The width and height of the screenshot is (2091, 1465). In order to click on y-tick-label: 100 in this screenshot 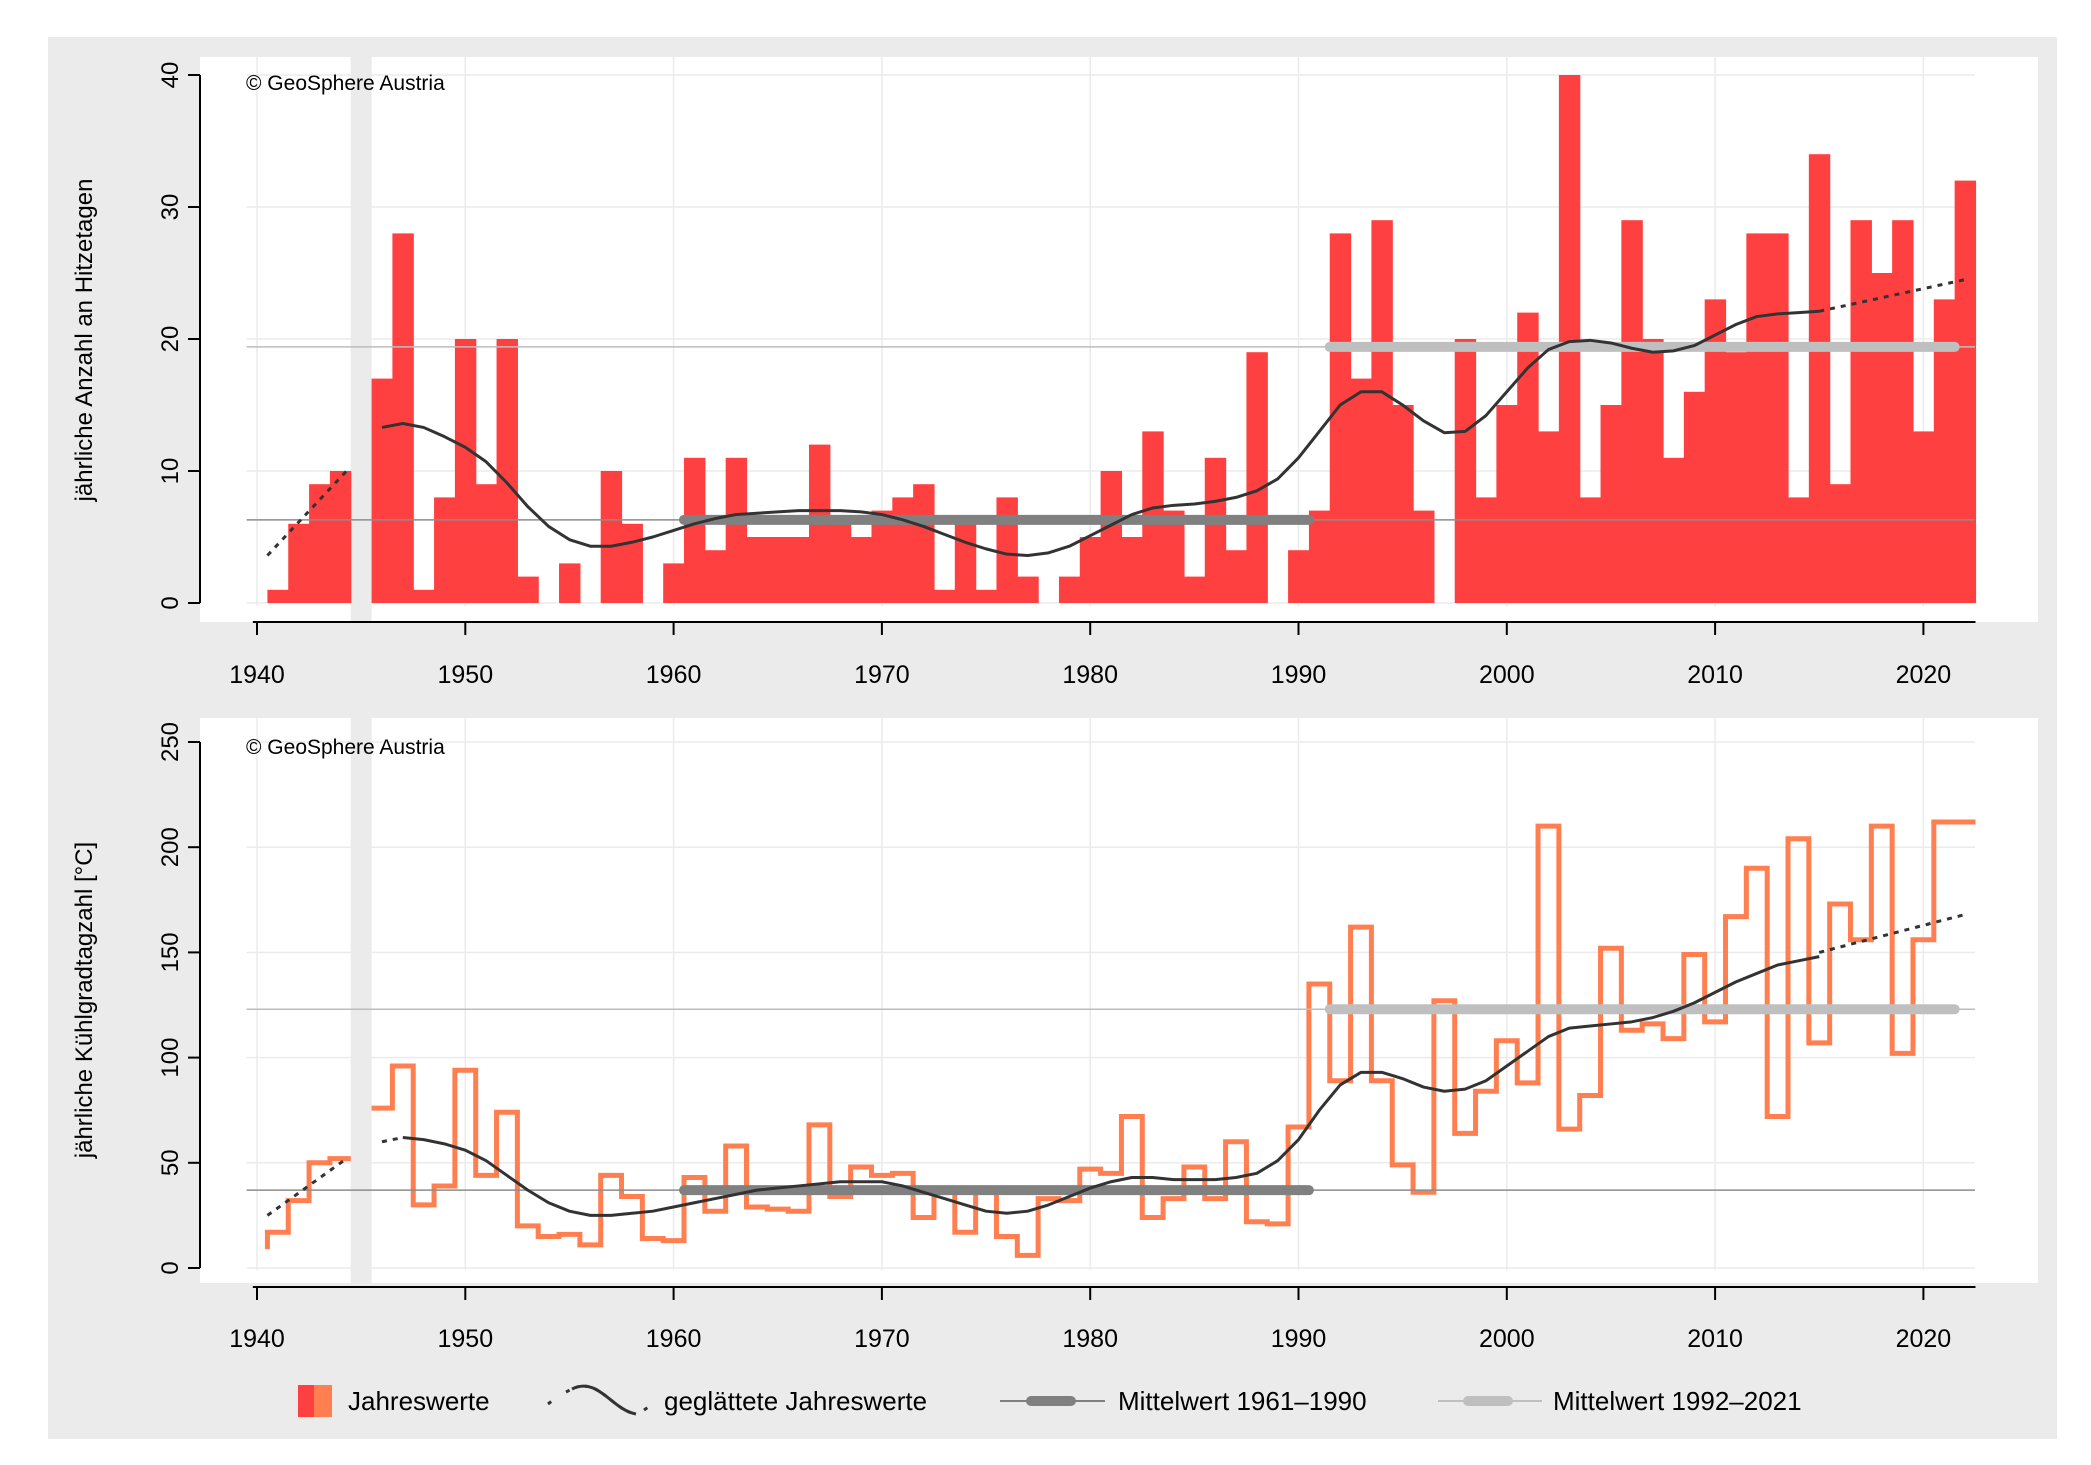, I will do `click(170, 1058)`.